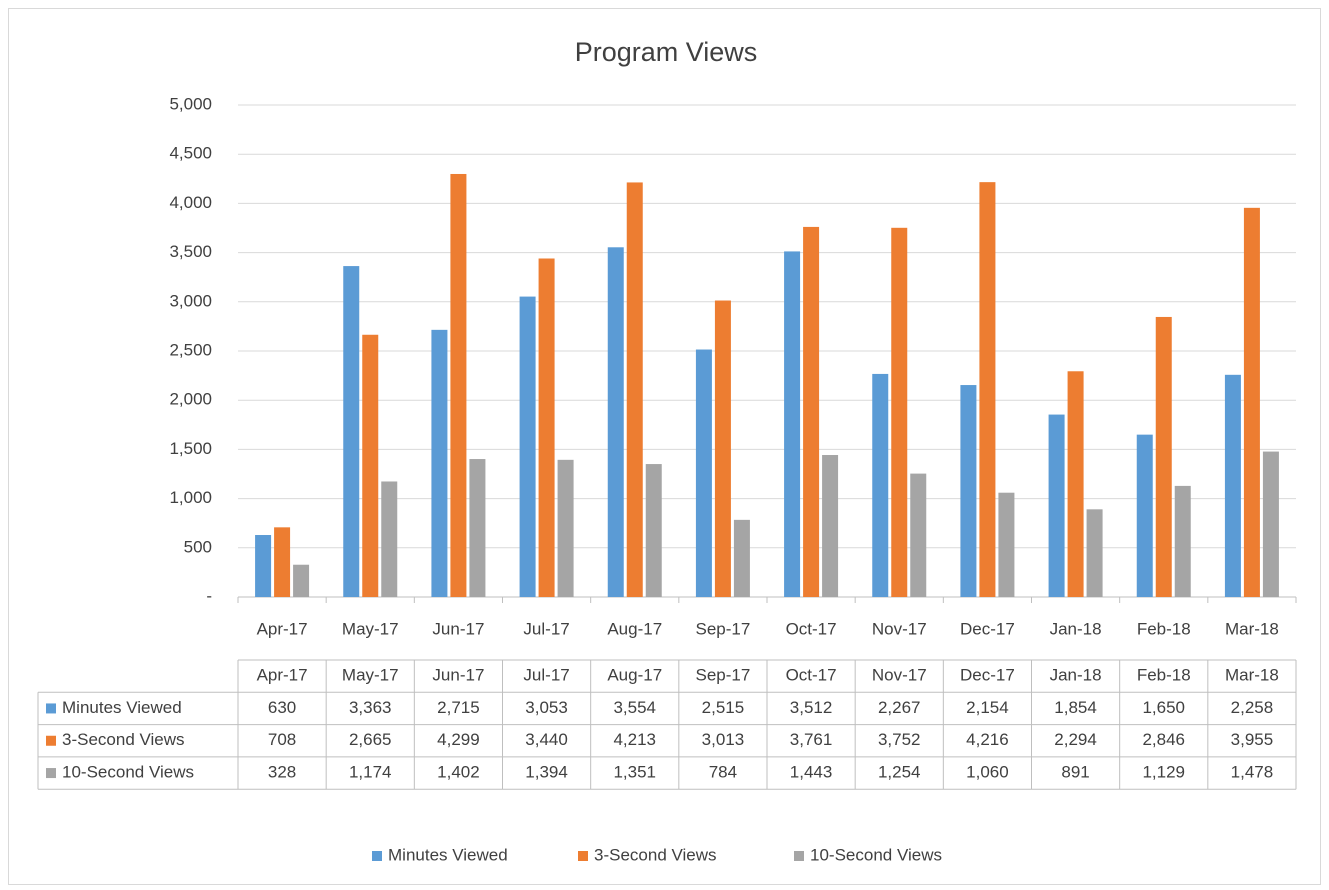 Image resolution: width=1329 pixels, height=890 pixels. What do you see at coordinates (723, 772) in the screenshot?
I see `table-cell: 784` at bounding box center [723, 772].